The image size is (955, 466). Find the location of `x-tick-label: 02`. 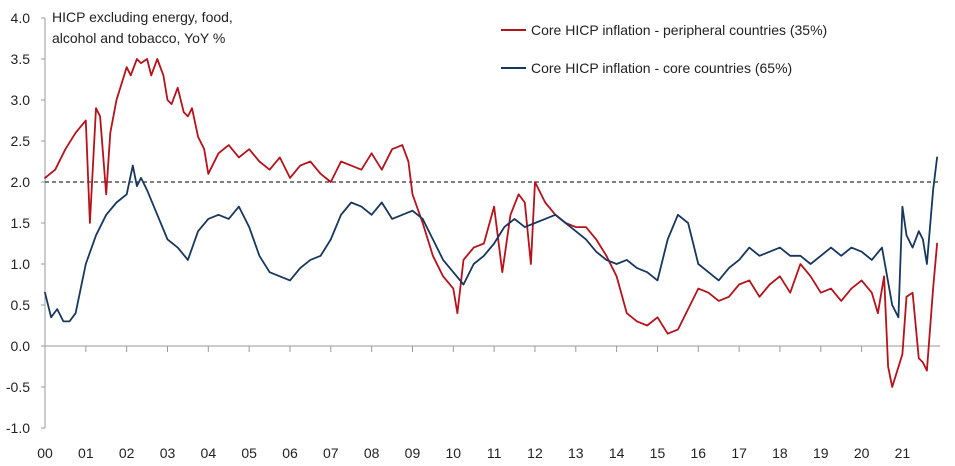

x-tick-label: 02 is located at coordinates (127, 453).